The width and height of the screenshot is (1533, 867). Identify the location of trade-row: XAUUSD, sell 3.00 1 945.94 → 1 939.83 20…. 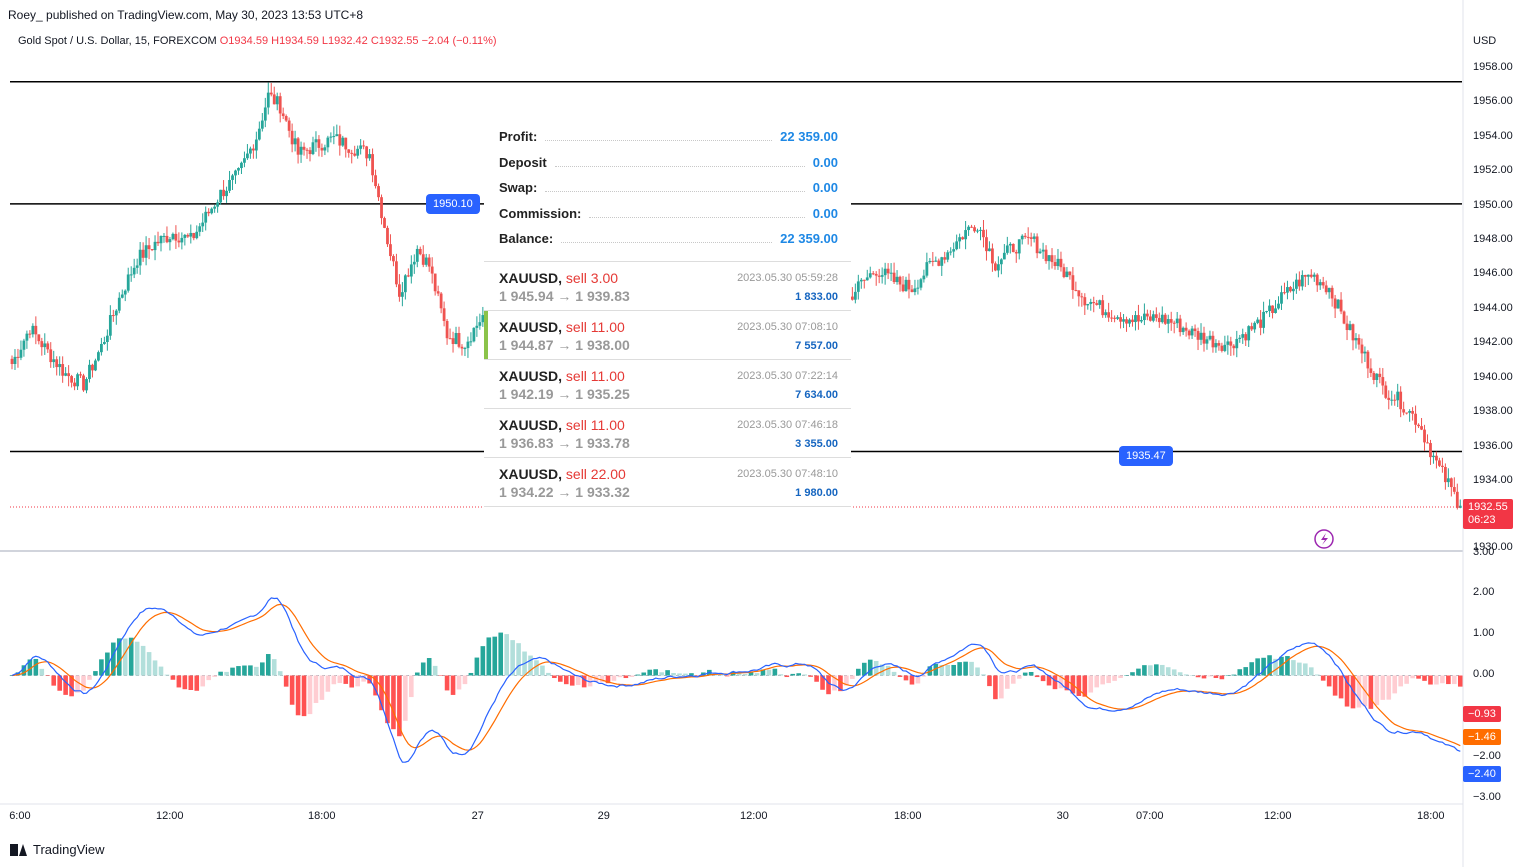
(667, 285).